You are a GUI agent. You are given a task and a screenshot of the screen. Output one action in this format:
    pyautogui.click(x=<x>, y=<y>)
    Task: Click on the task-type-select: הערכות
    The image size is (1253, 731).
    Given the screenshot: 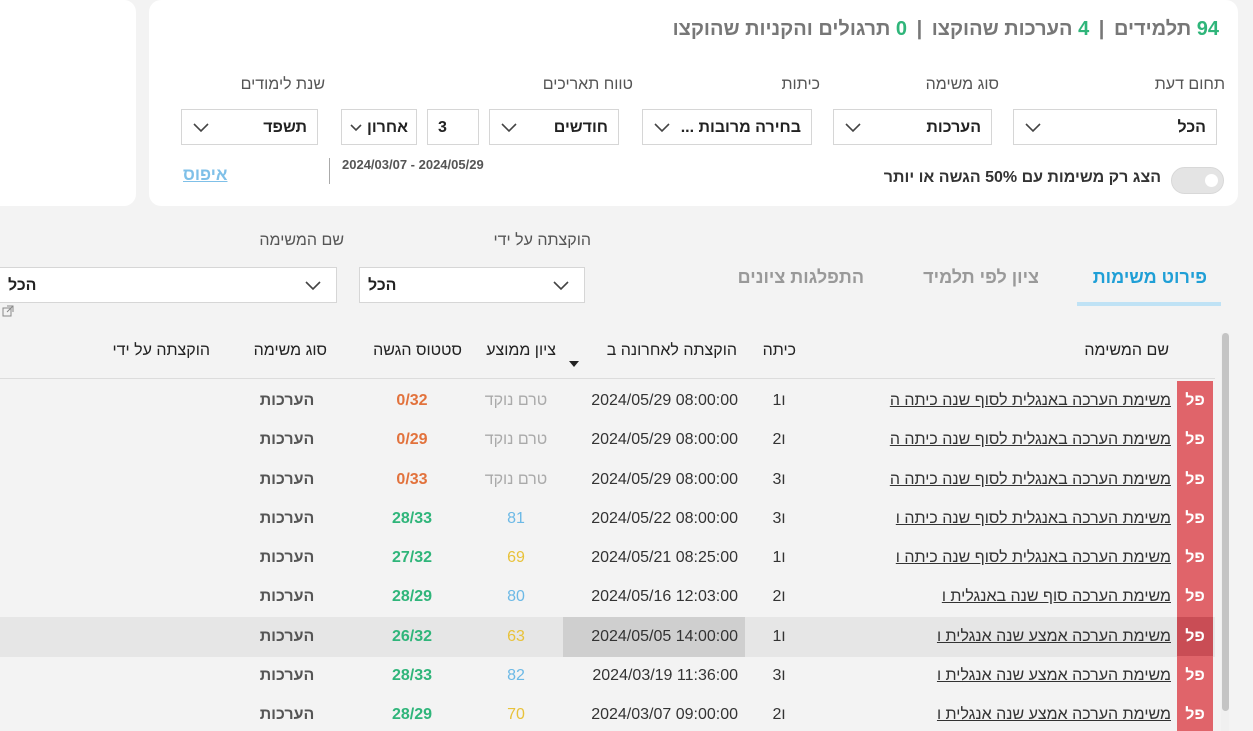 What is the action you would take?
    pyautogui.click(x=912, y=127)
    